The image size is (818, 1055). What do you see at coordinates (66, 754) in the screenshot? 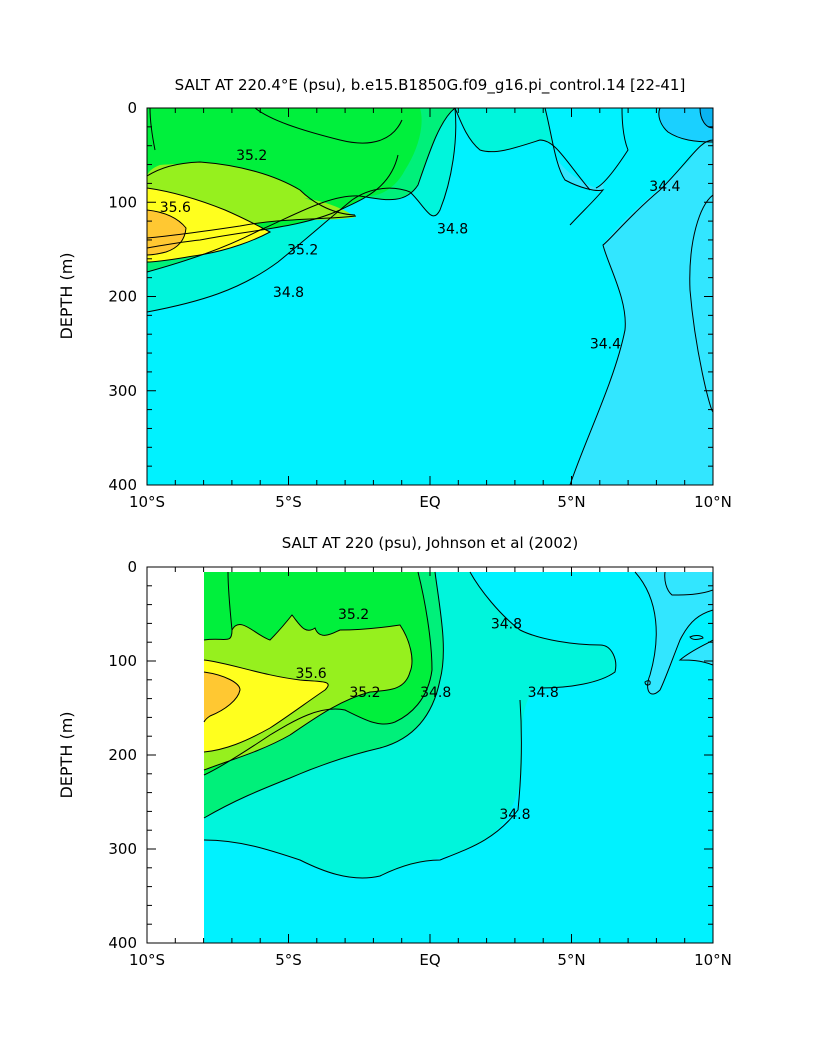
I see `y-axis-label-bottom: DEPTH (m)` at bounding box center [66, 754].